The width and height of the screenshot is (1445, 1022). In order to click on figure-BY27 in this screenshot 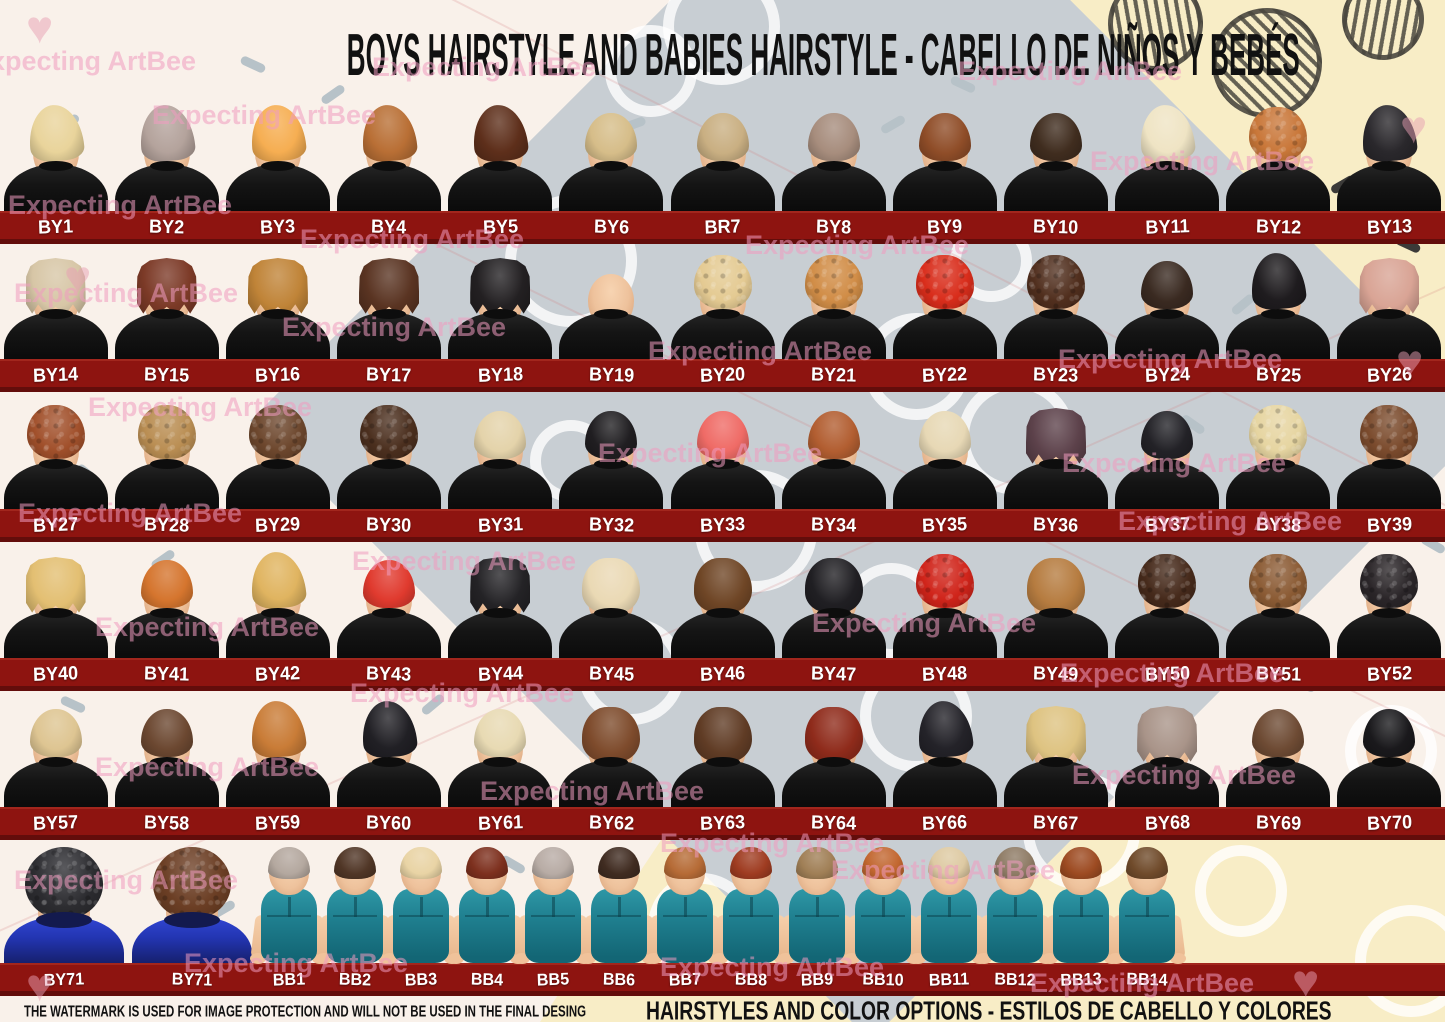, I will do `click(55, 453)`.